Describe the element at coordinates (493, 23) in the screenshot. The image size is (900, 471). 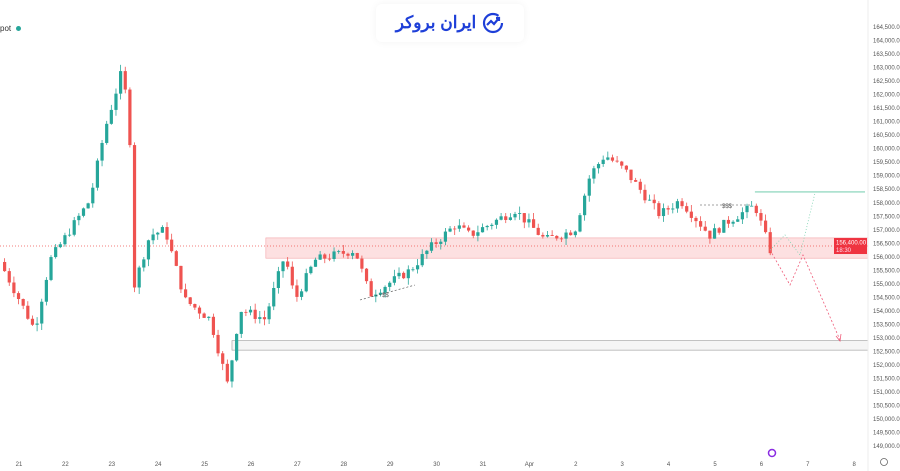
I see `trend-logo-icon` at that location.